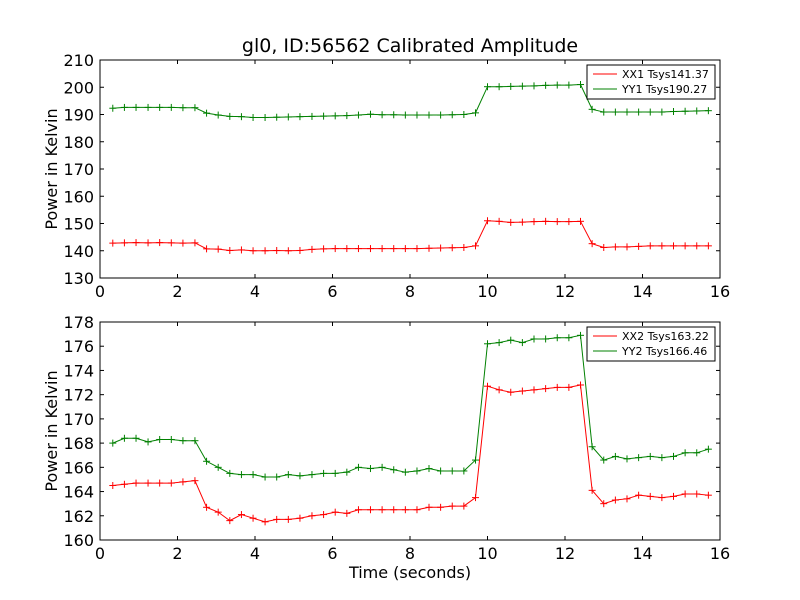 This screenshot has height=600, width=800. Describe the element at coordinates (78, 87) in the screenshot. I see `y-tick-label: 200` at that location.